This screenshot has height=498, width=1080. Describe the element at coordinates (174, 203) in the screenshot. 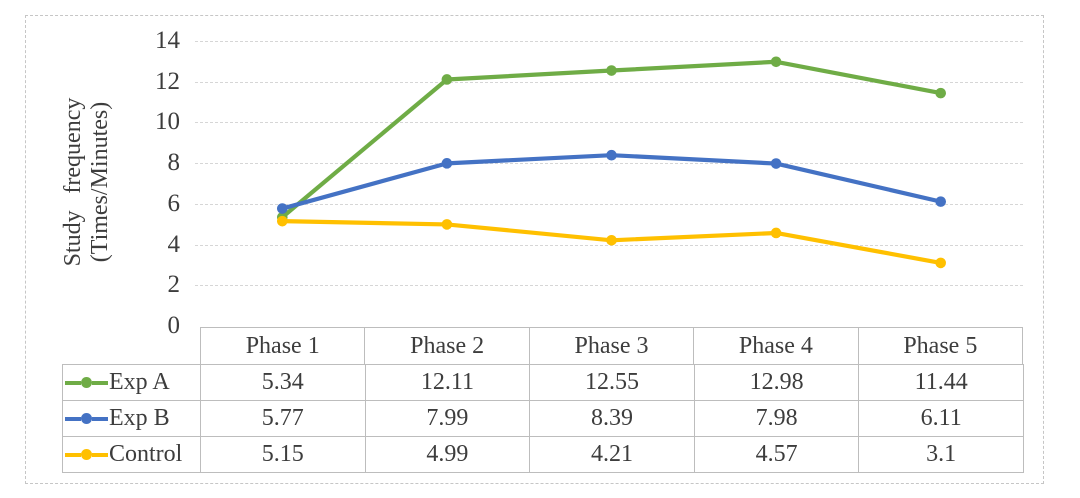

I see `y-tick-label: 6` at that location.